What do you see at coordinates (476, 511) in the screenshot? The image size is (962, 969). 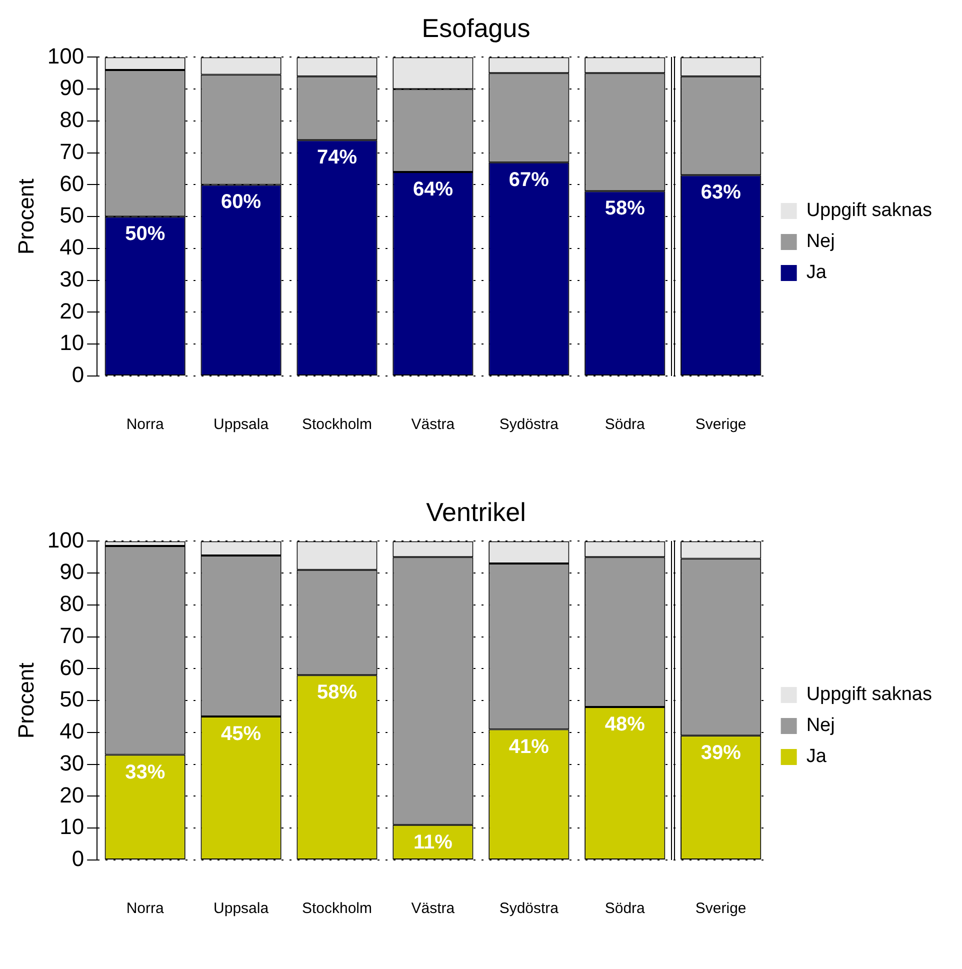 I see `chart-title: Ventrikel` at bounding box center [476, 511].